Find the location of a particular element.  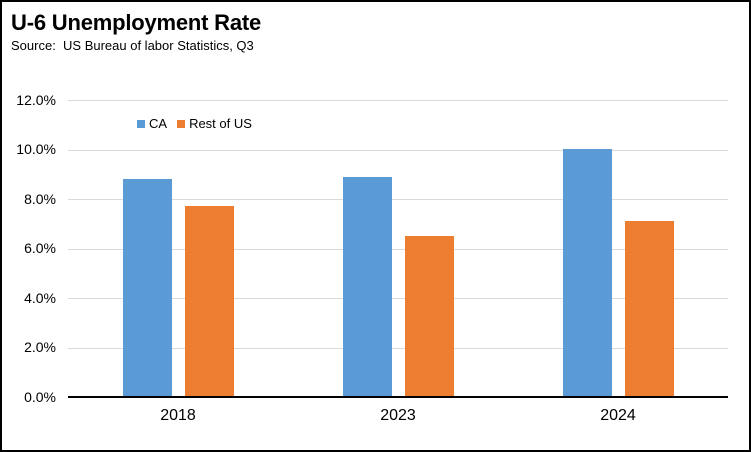

x-tick-2018: 2018 is located at coordinates (178, 415).